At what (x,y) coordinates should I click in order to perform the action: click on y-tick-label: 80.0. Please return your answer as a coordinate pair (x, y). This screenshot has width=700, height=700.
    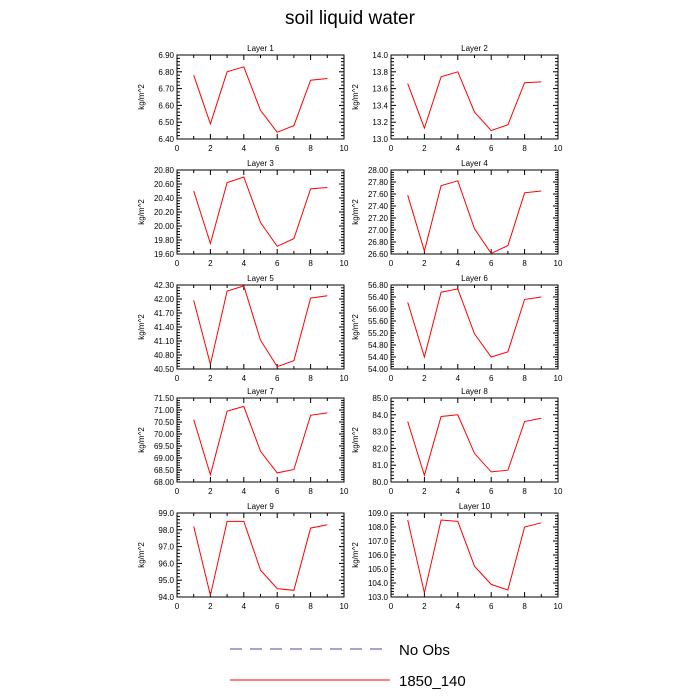
    Looking at the image, I should click on (380, 482).